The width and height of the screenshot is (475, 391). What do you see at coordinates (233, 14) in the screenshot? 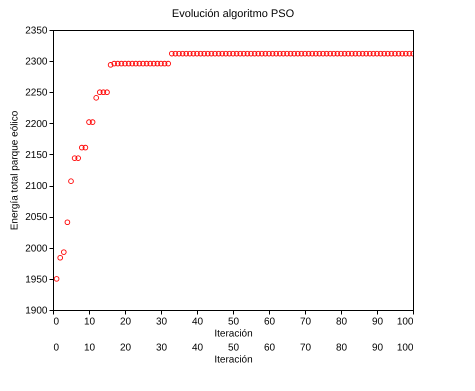
I see `chart-title: Evolución algoritmo PSO` at bounding box center [233, 14].